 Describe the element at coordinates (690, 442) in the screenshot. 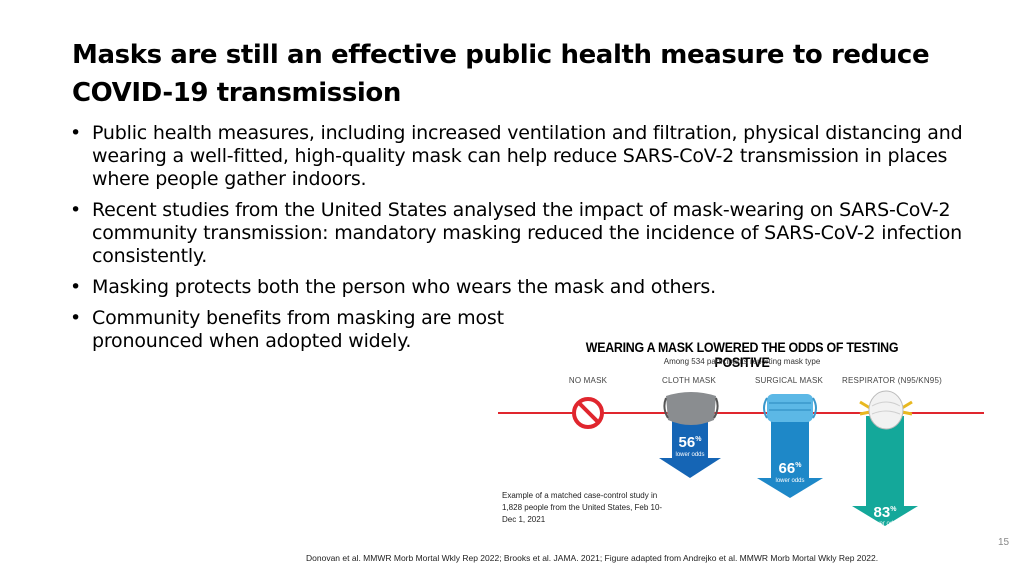

I see `cloth-mask-percent: 56%` at that location.